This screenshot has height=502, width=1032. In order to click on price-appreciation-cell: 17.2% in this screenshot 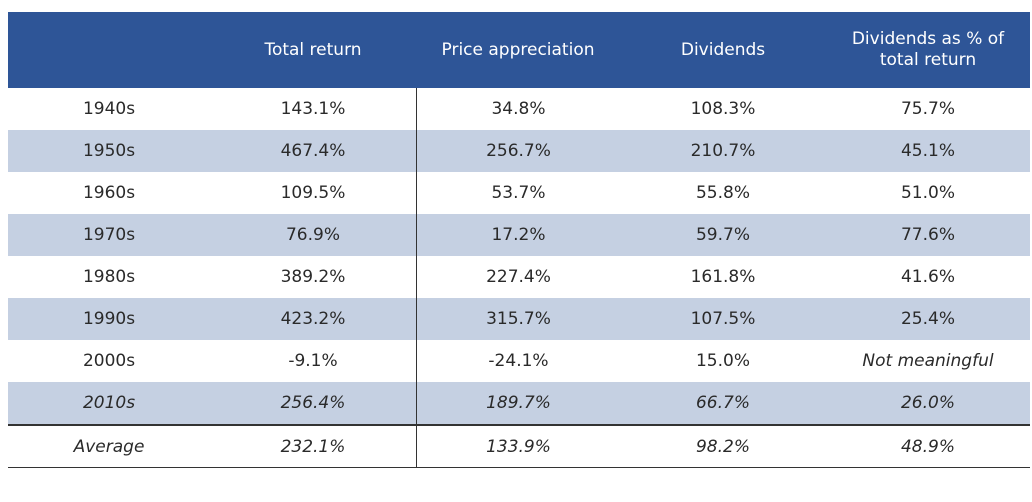, I will do `click(518, 235)`.